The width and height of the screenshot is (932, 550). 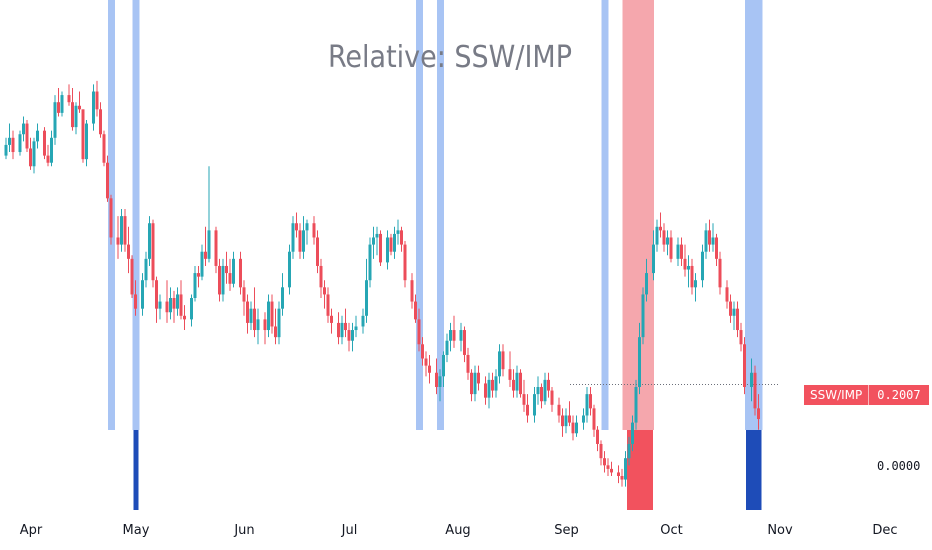 I want to click on x-tick-label: Nov, so click(x=780, y=530).